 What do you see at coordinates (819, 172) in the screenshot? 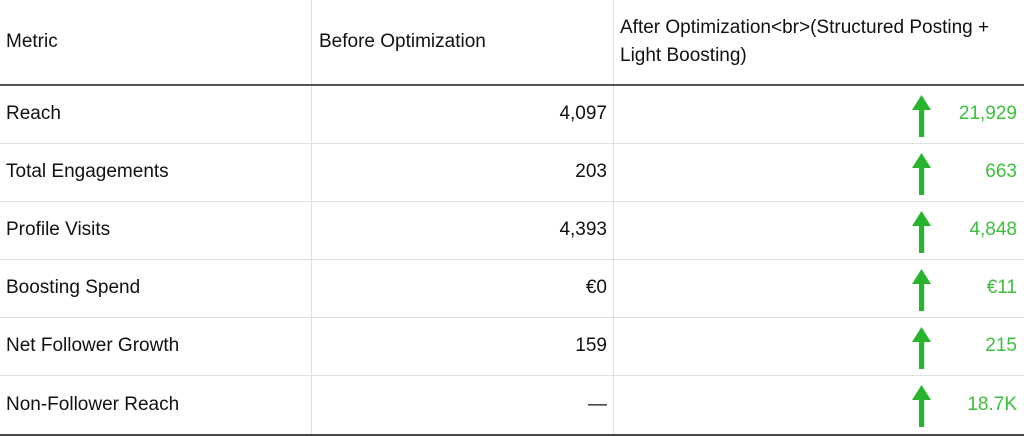
I see `after-value-cell: 663` at bounding box center [819, 172].